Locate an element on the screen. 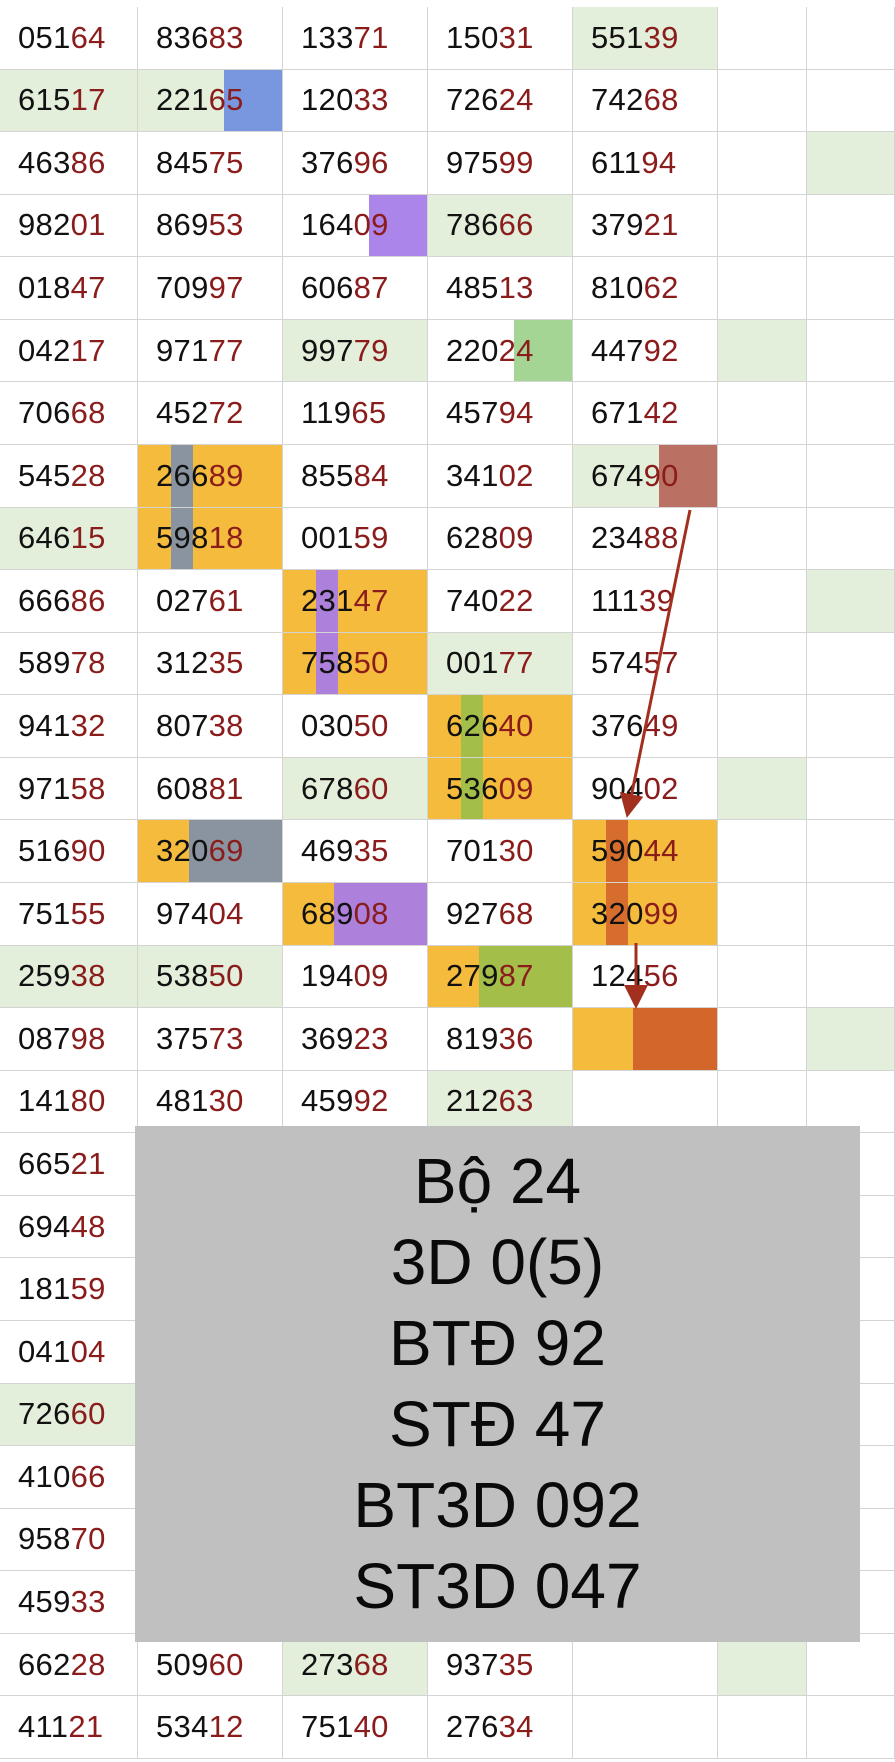 Image resolution: width=895 pixels, height=1762 pixels. table-cell: 589 78 is located at coordinates (69, 664).